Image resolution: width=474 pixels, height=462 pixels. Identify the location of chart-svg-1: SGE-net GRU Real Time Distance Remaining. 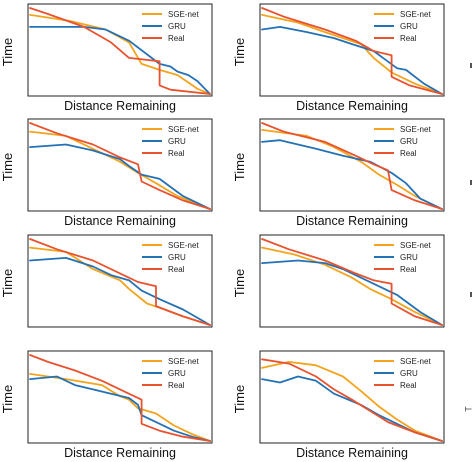
(106, 58).